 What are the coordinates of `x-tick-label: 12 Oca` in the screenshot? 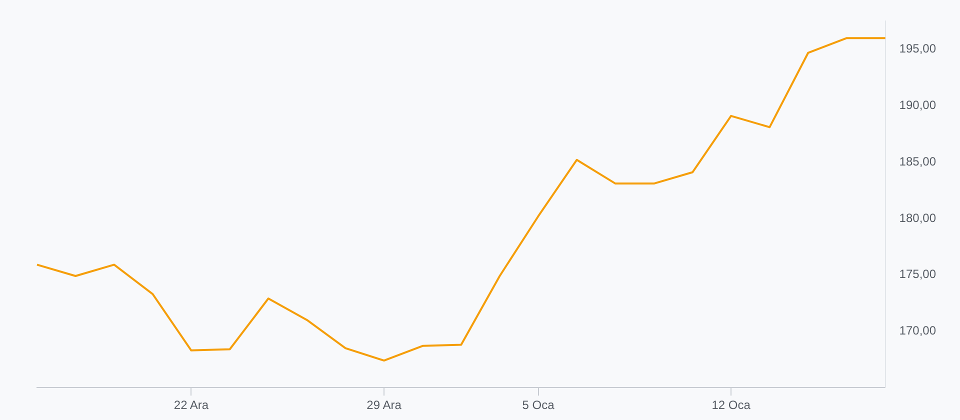 It's located at (731, 405).